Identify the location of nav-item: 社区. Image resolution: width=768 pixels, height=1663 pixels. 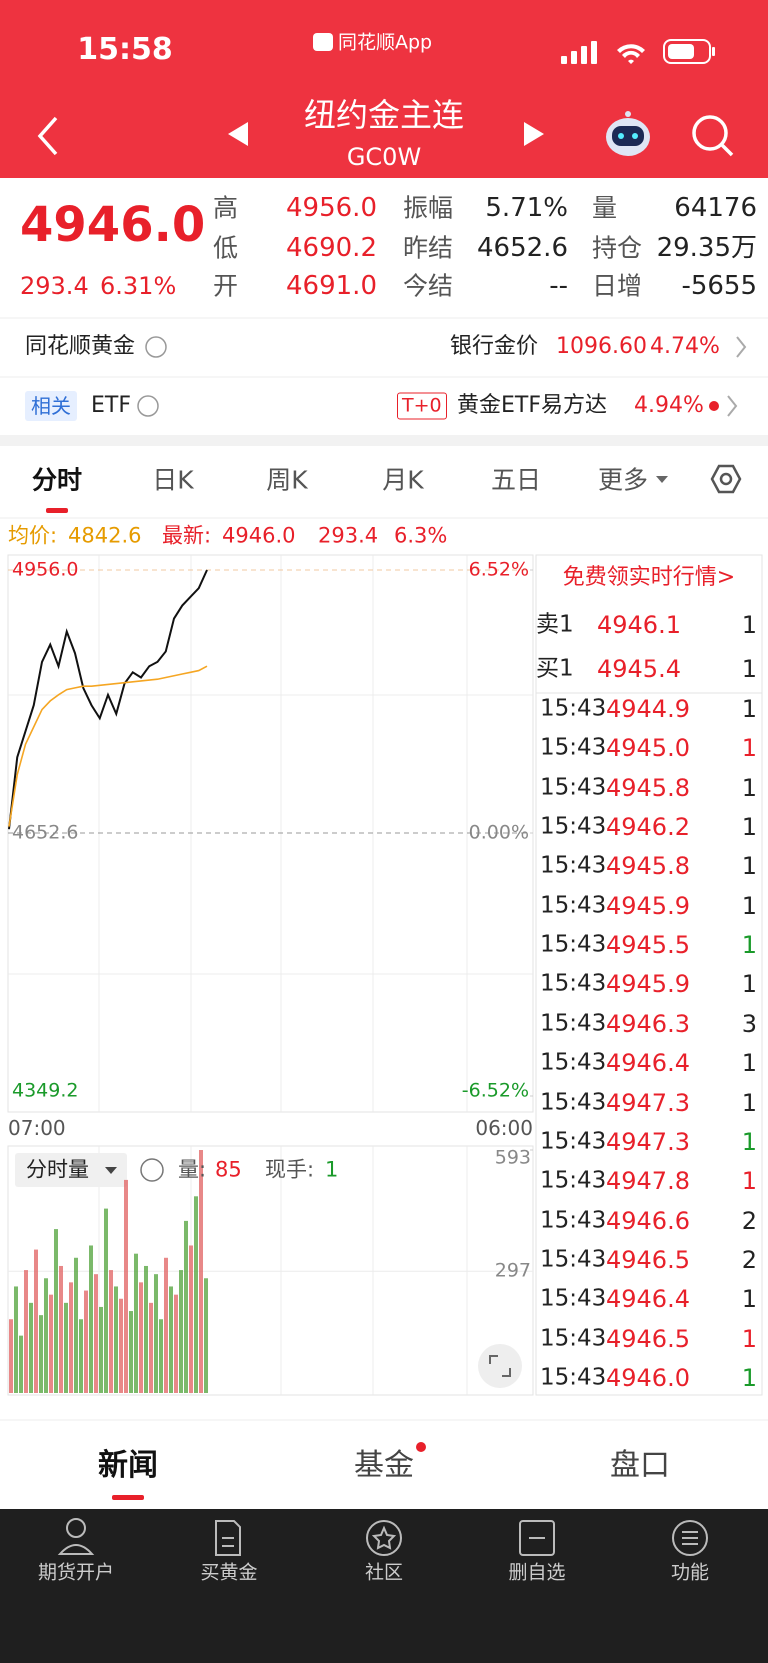
(384, 1572).